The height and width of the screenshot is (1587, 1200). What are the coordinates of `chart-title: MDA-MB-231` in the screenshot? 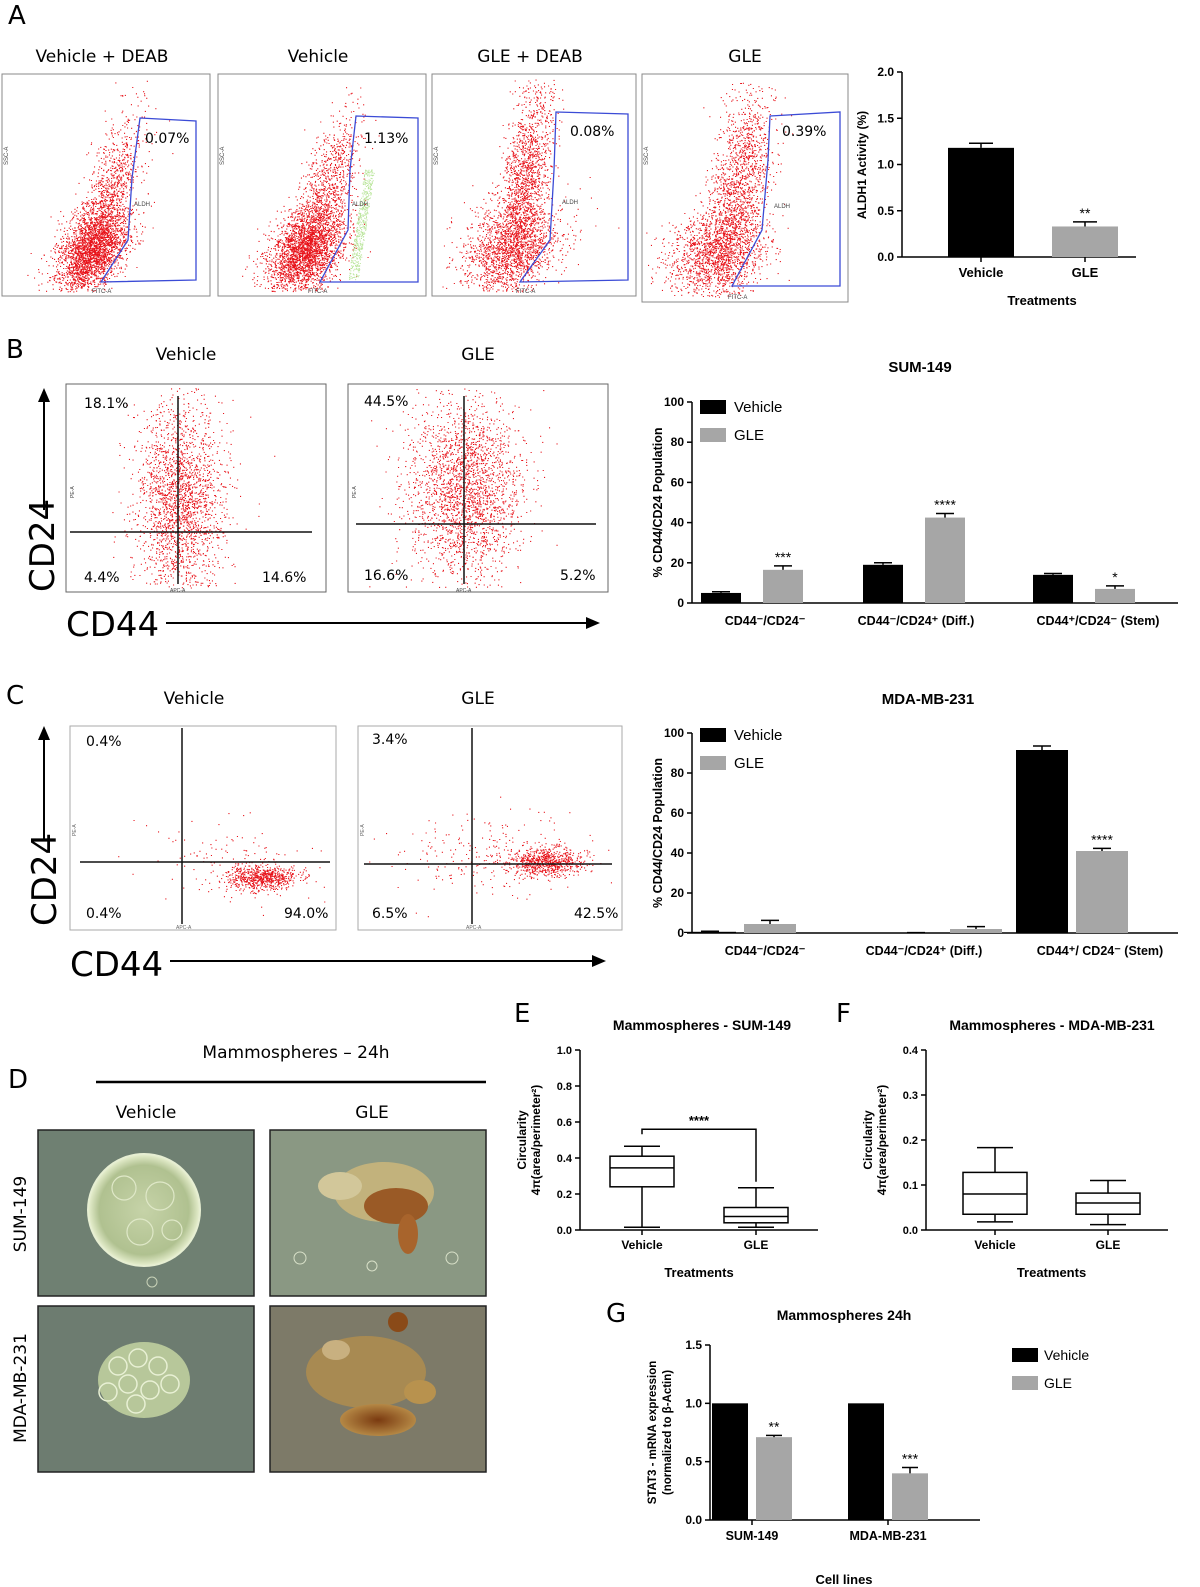 It's located at (928, 699).